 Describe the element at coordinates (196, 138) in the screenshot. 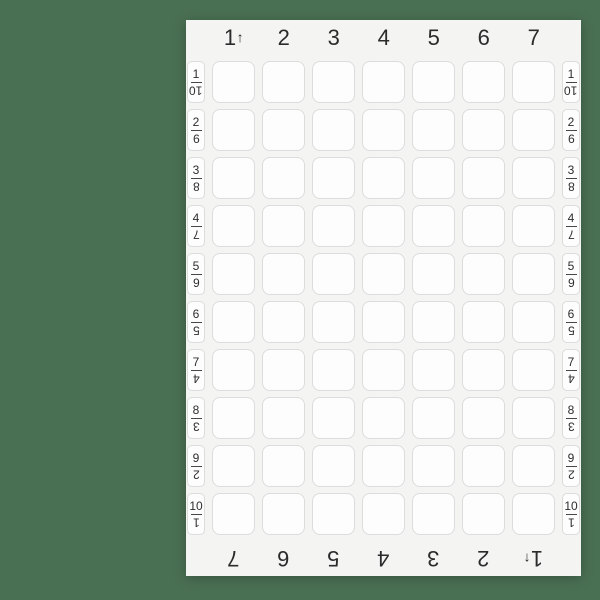

I see `row-number-opposite-rotated: 9` at that location.